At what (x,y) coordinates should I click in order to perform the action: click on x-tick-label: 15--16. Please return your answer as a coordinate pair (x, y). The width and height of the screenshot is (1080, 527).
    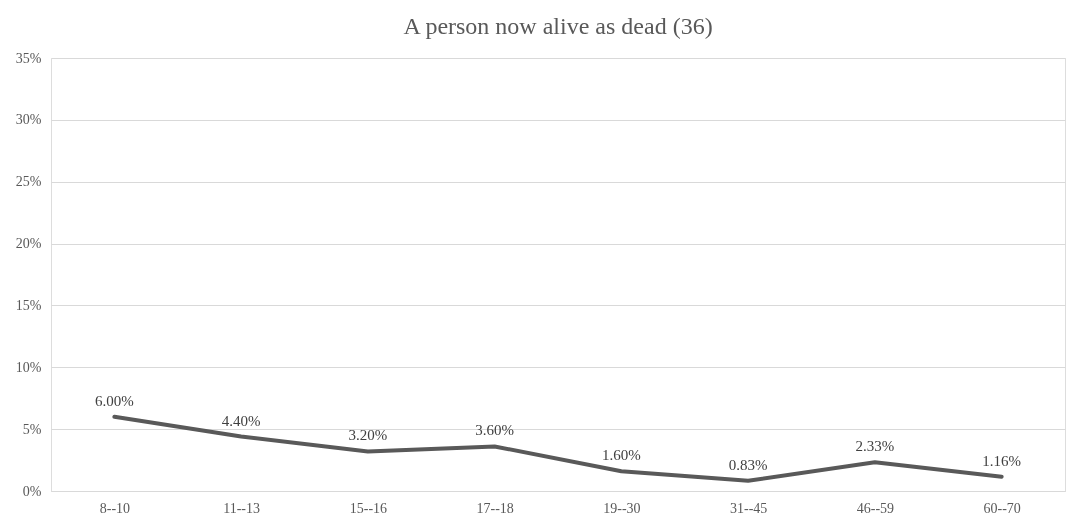
    Looking at the image, I should click on (368, 508).